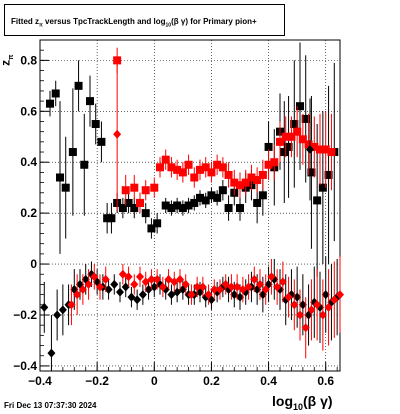 This screenshot has width=400, height=414. What do you see at coordinates (28, 60) in the screenshot?
I see `y-tick-label: 0.8` at bounding box center [28, 60].